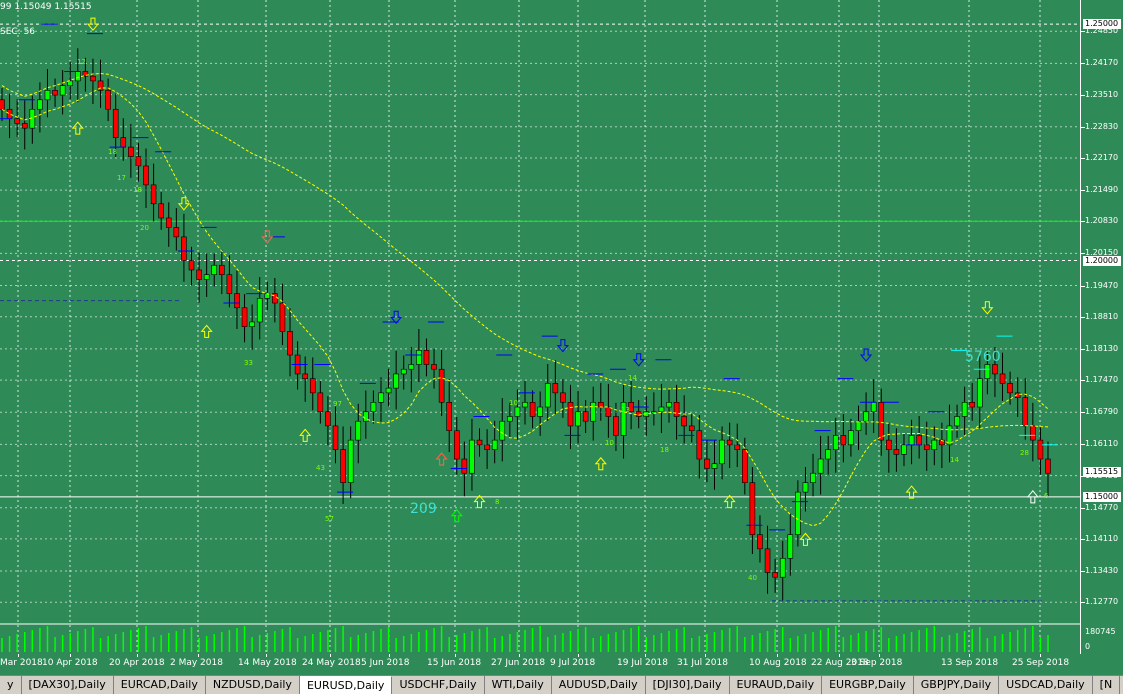  What do you see at coordinates (160, 685) in the screenshot?
I see `chart-tab: EURCAD,Daily` at bounding box center [160, 685].